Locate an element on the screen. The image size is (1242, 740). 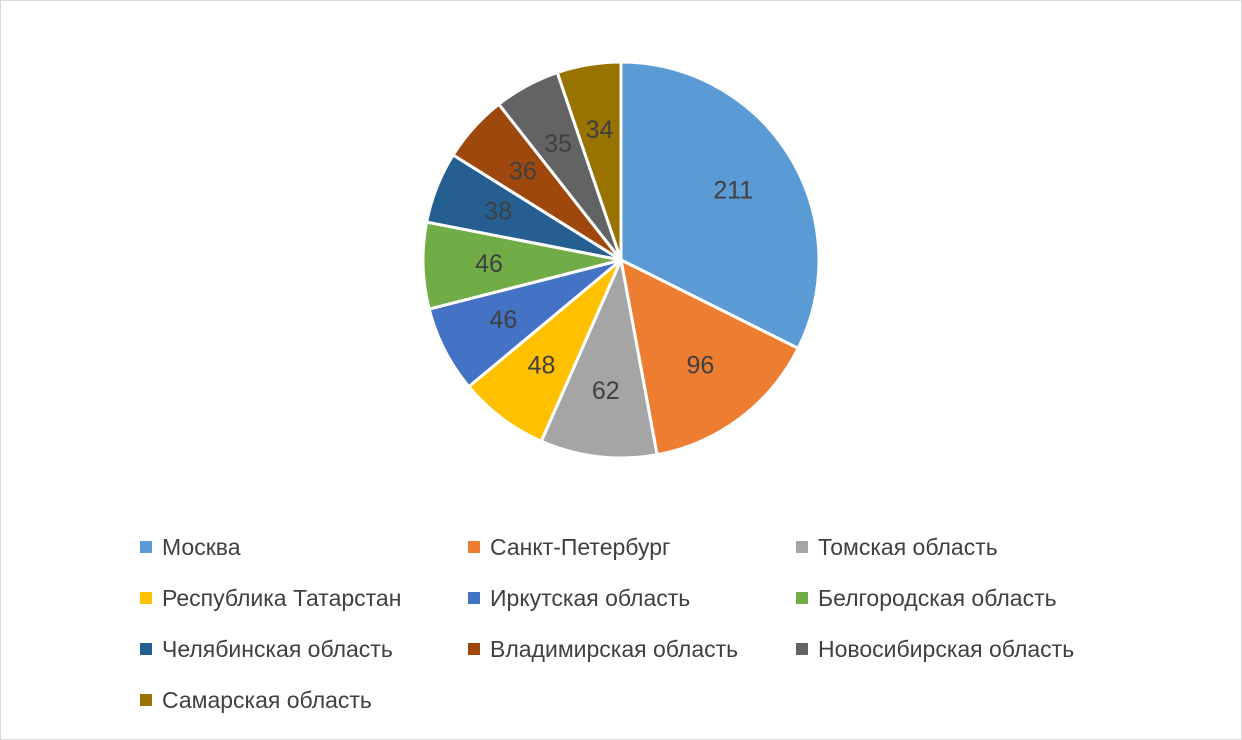
data-label: 211 is located at coordinates (733, 191).